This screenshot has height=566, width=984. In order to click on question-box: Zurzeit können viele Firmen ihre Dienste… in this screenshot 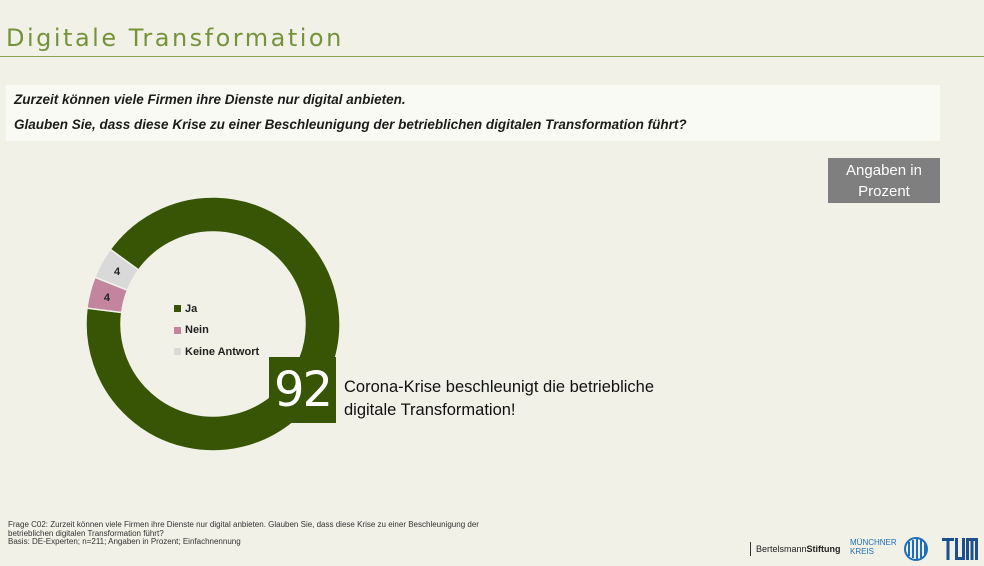, I will do `click(473, 113)`.